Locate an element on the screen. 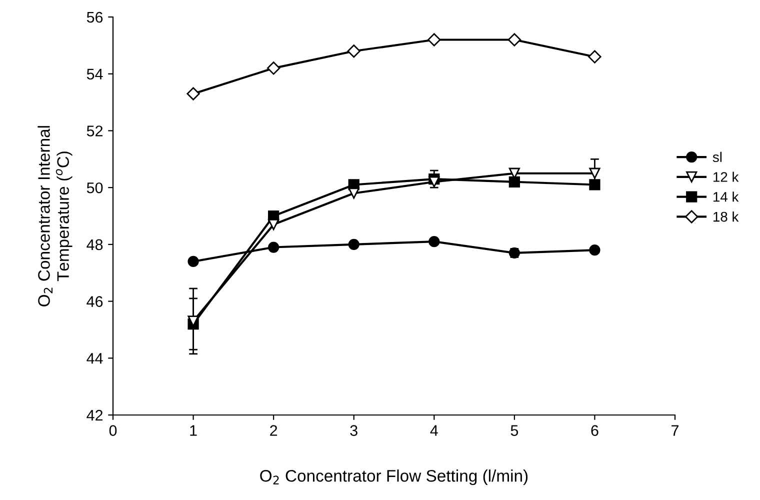 This screenshot has height=500, width=760. y-tick-label: 48 is located at coordinates (94, 244).